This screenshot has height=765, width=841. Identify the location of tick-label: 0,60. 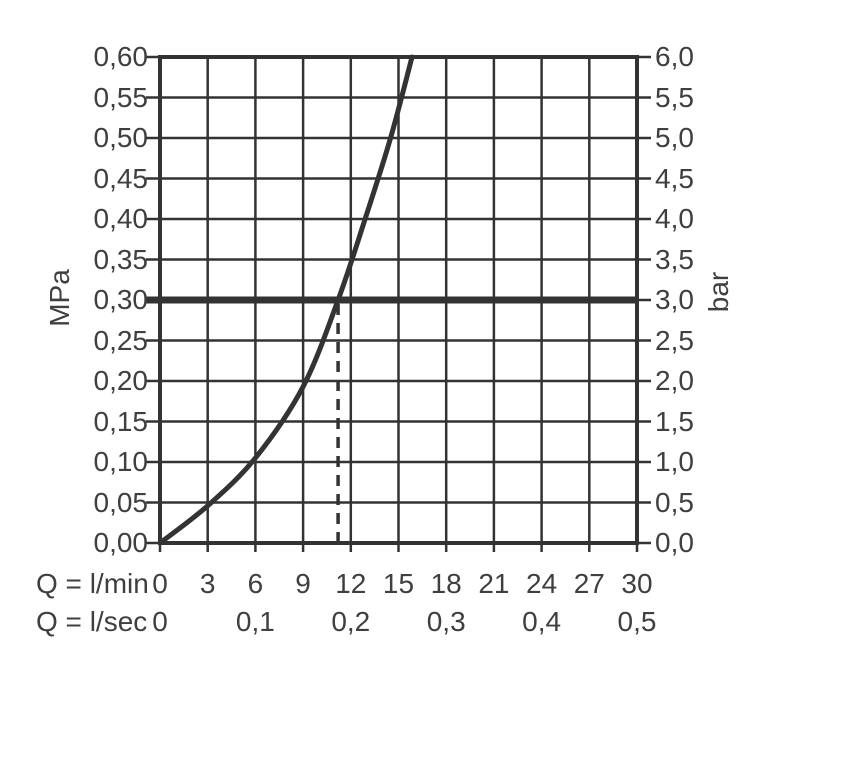
(121, 56).